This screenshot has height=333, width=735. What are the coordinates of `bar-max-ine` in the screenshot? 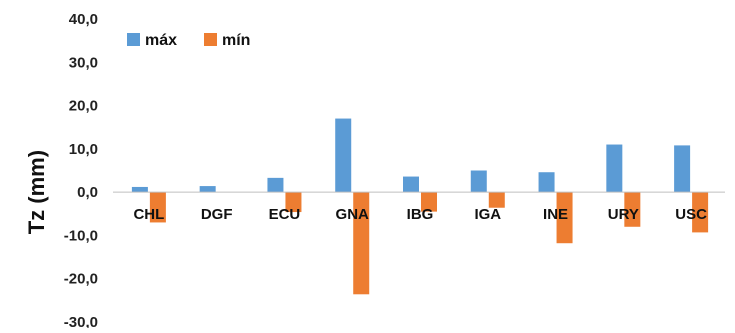 It's located at (546, 182).